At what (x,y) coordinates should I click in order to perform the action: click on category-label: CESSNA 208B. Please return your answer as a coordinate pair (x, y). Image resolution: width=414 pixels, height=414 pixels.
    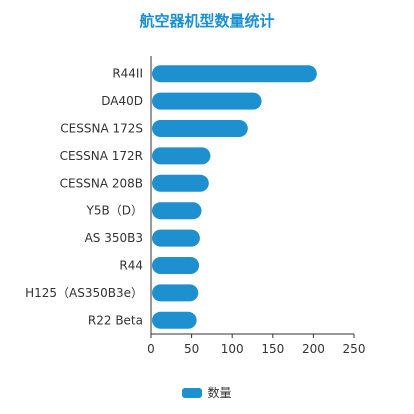
    Looking at the image, I should click on (101, 183).